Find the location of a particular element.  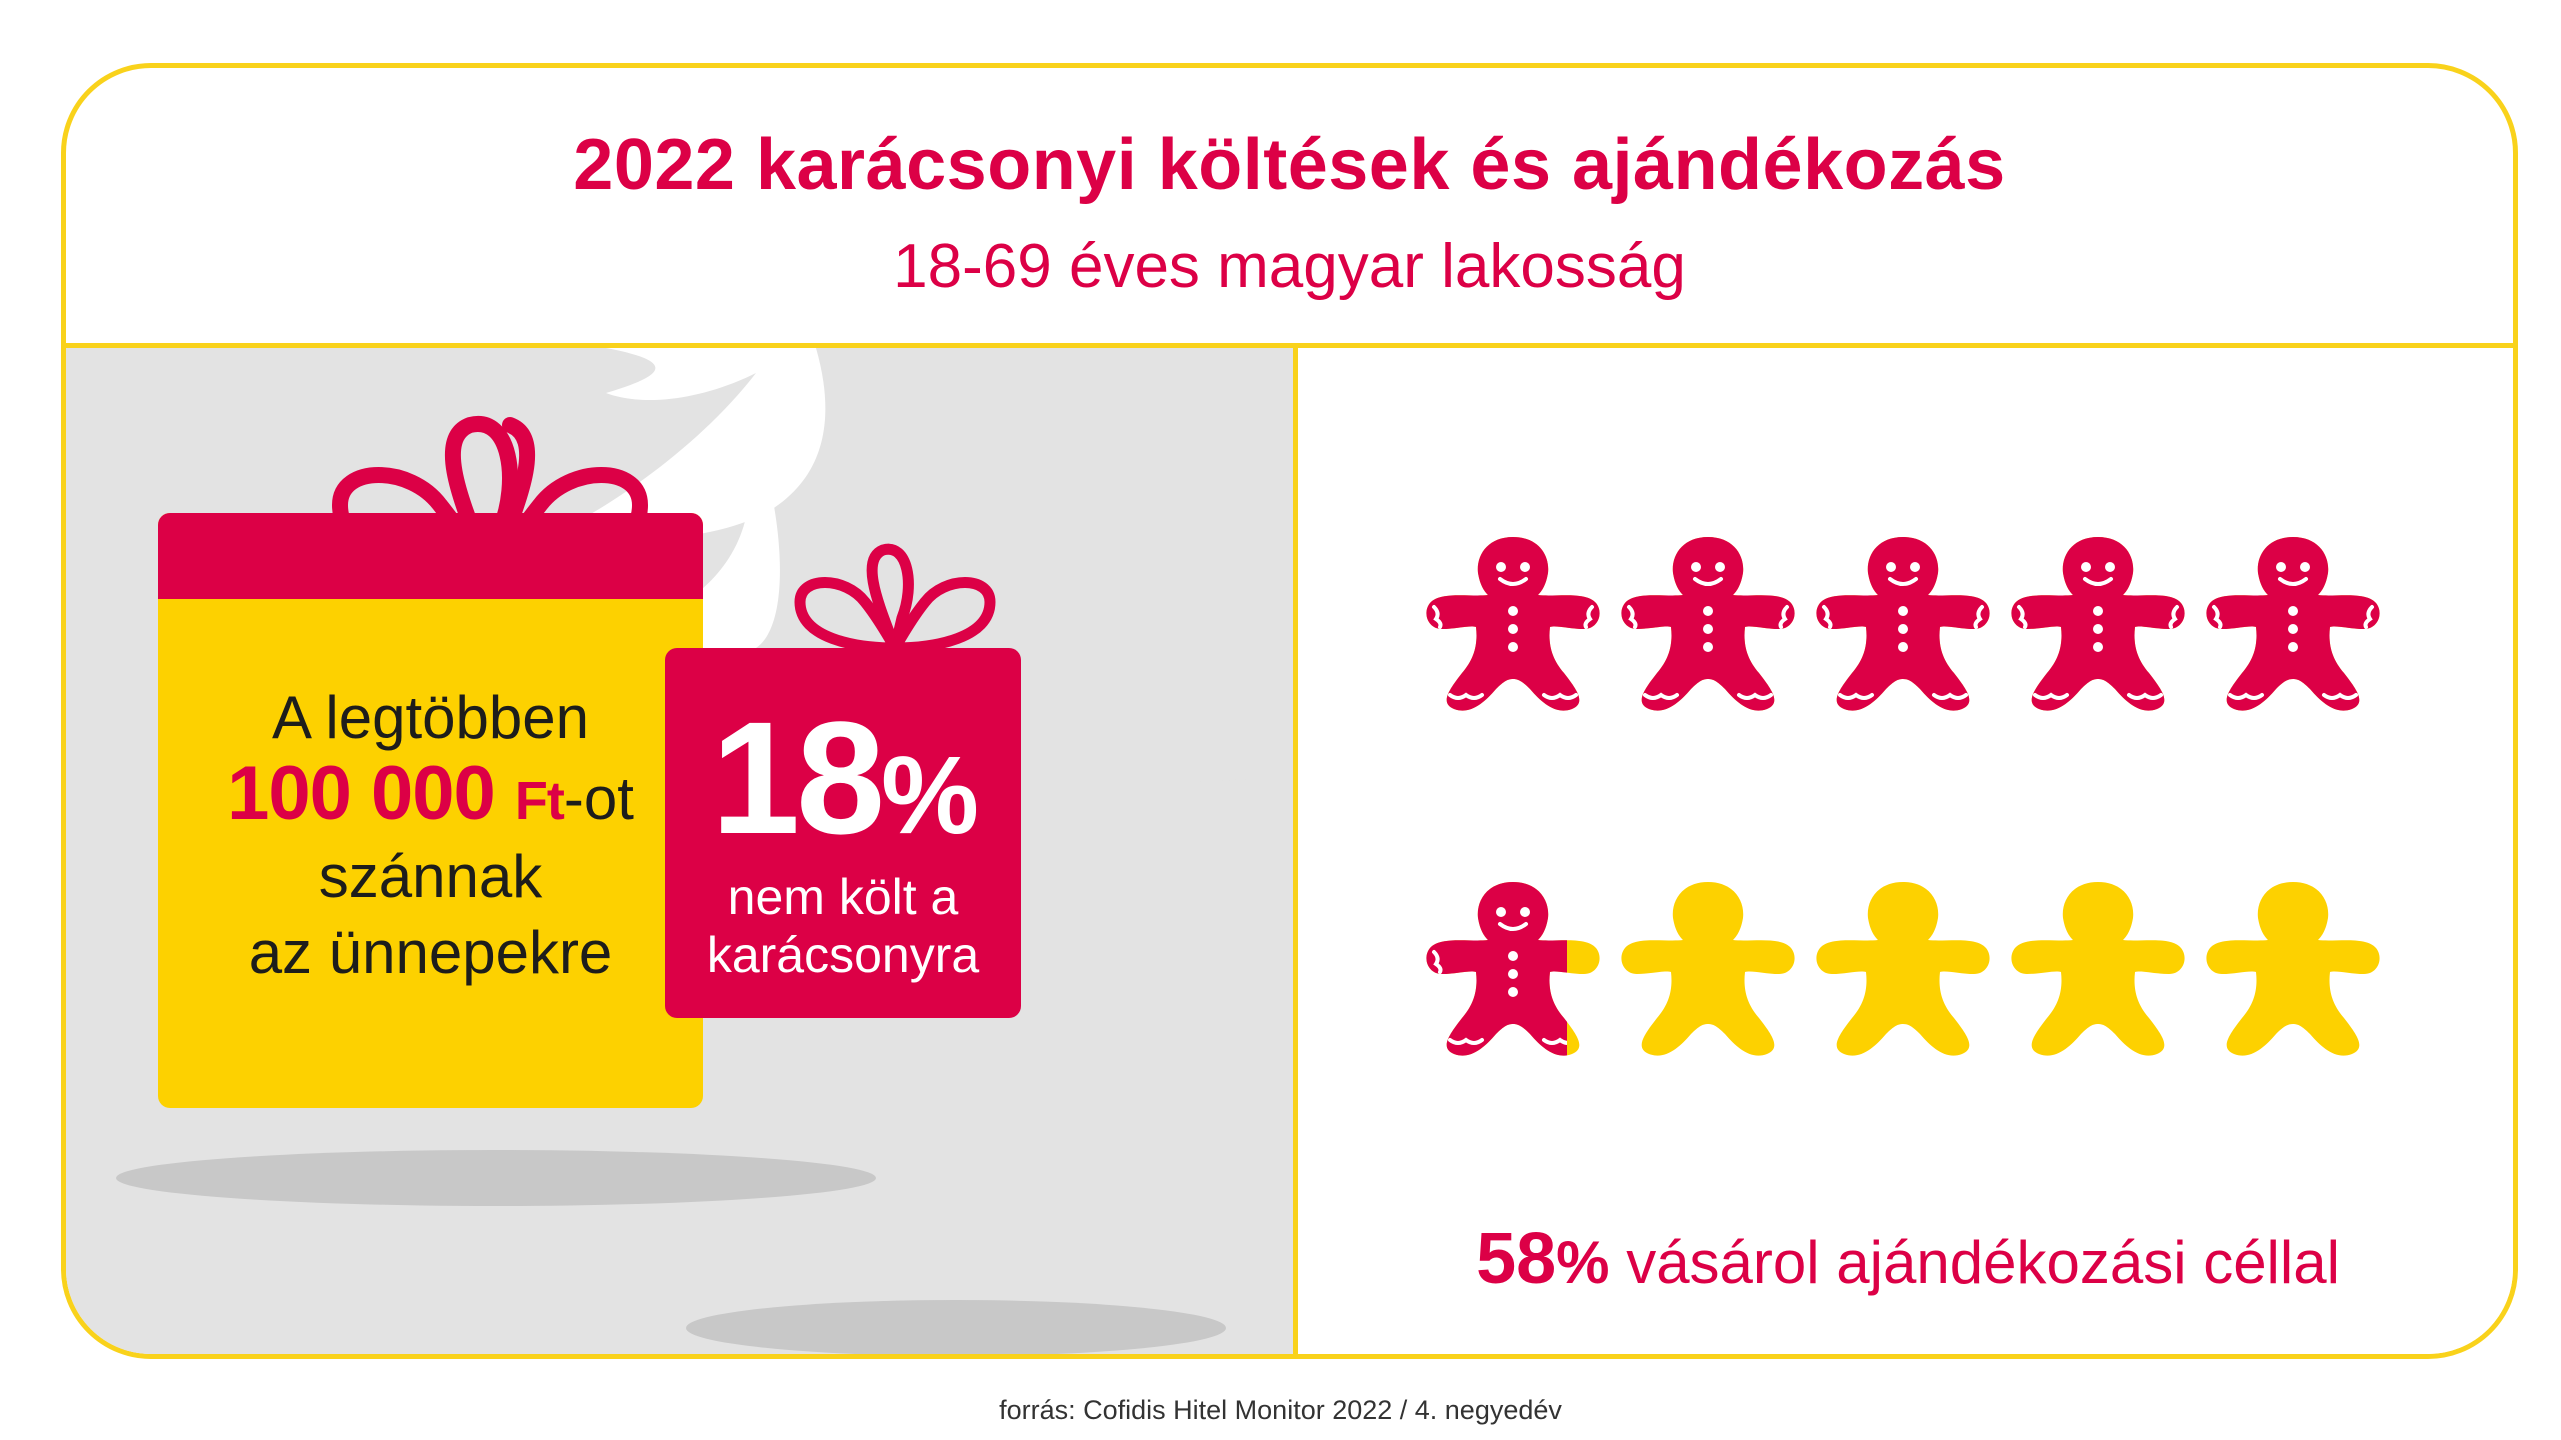

big-gift-lid is located at coordinates (430, 556).